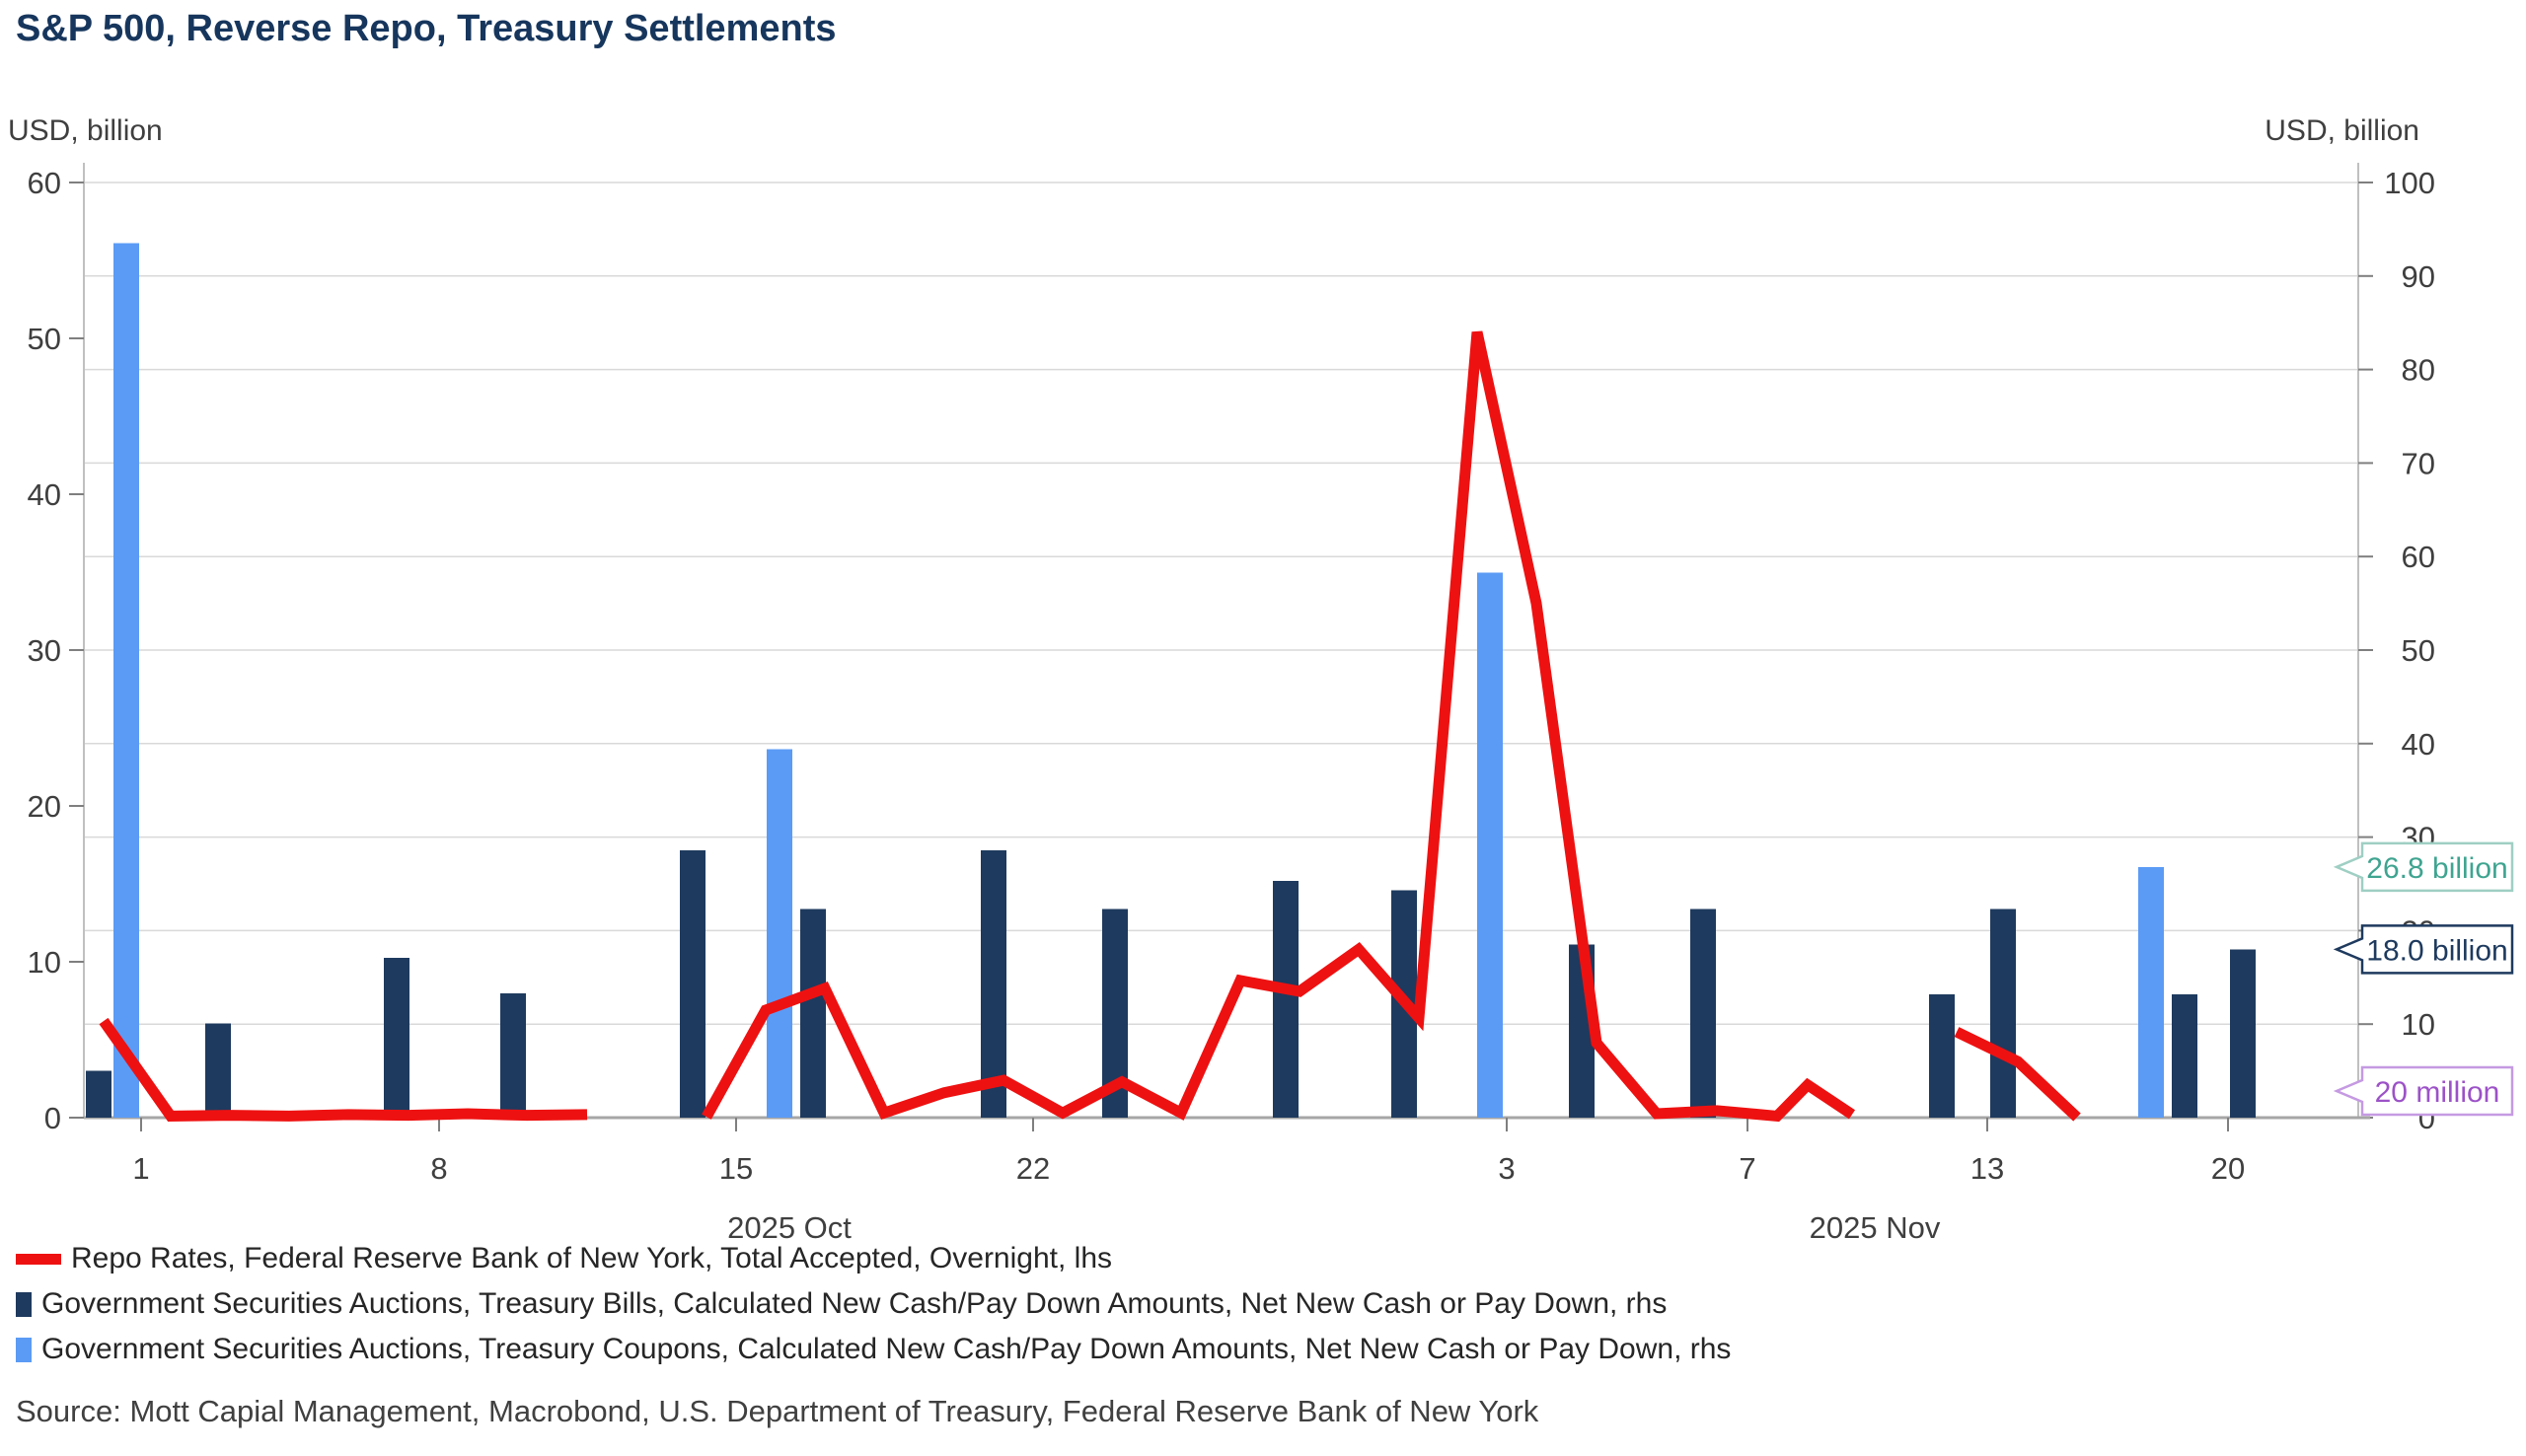  I want to click on left-axis-tick-label: 50, so click(44, 339).